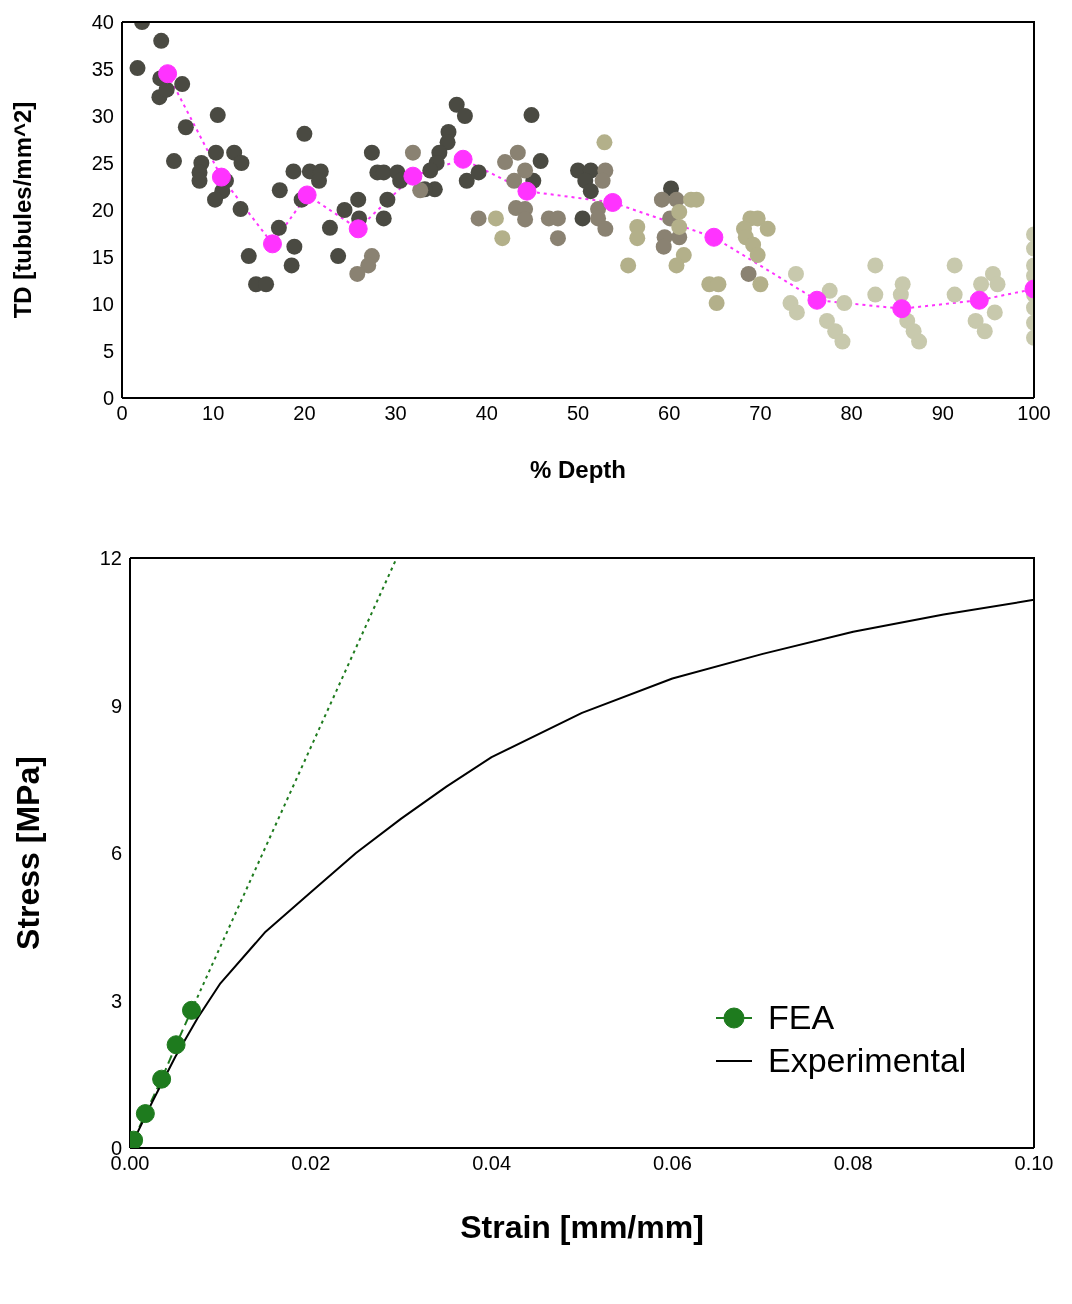  I want to click on y-axis-title: TD [tubules/mm^2], so click(22, 210).